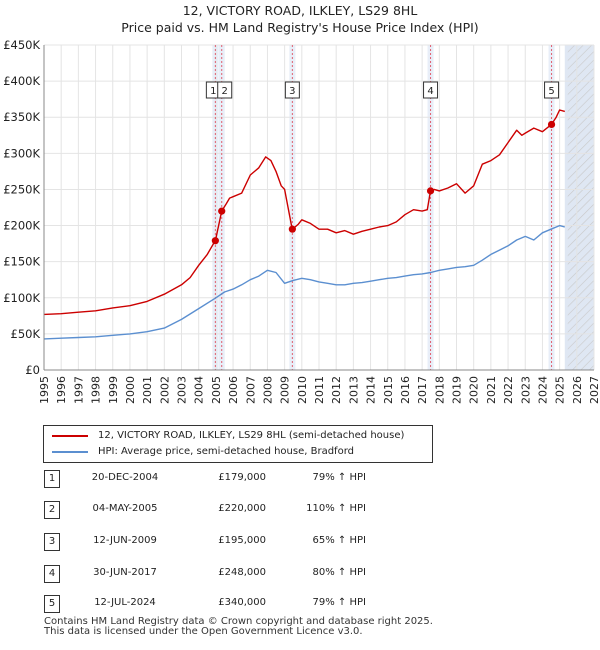  Describe the element at coordinates (242, 572) in the screenshot. I see `sale-price: £248,000` at that location.